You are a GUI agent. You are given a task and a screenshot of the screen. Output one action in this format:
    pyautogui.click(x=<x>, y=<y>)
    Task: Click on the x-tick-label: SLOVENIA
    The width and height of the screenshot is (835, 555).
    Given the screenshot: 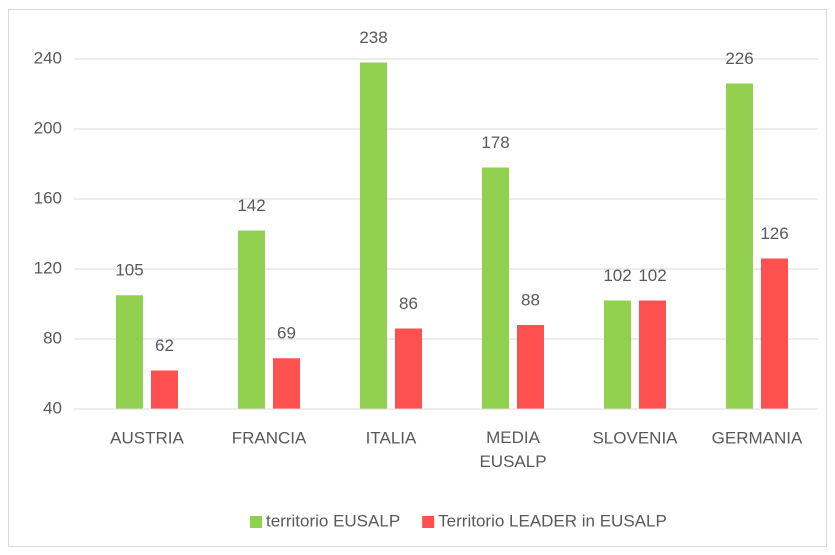 What is the action you would take?
    pyautogui.click(x=635, y=437)
    